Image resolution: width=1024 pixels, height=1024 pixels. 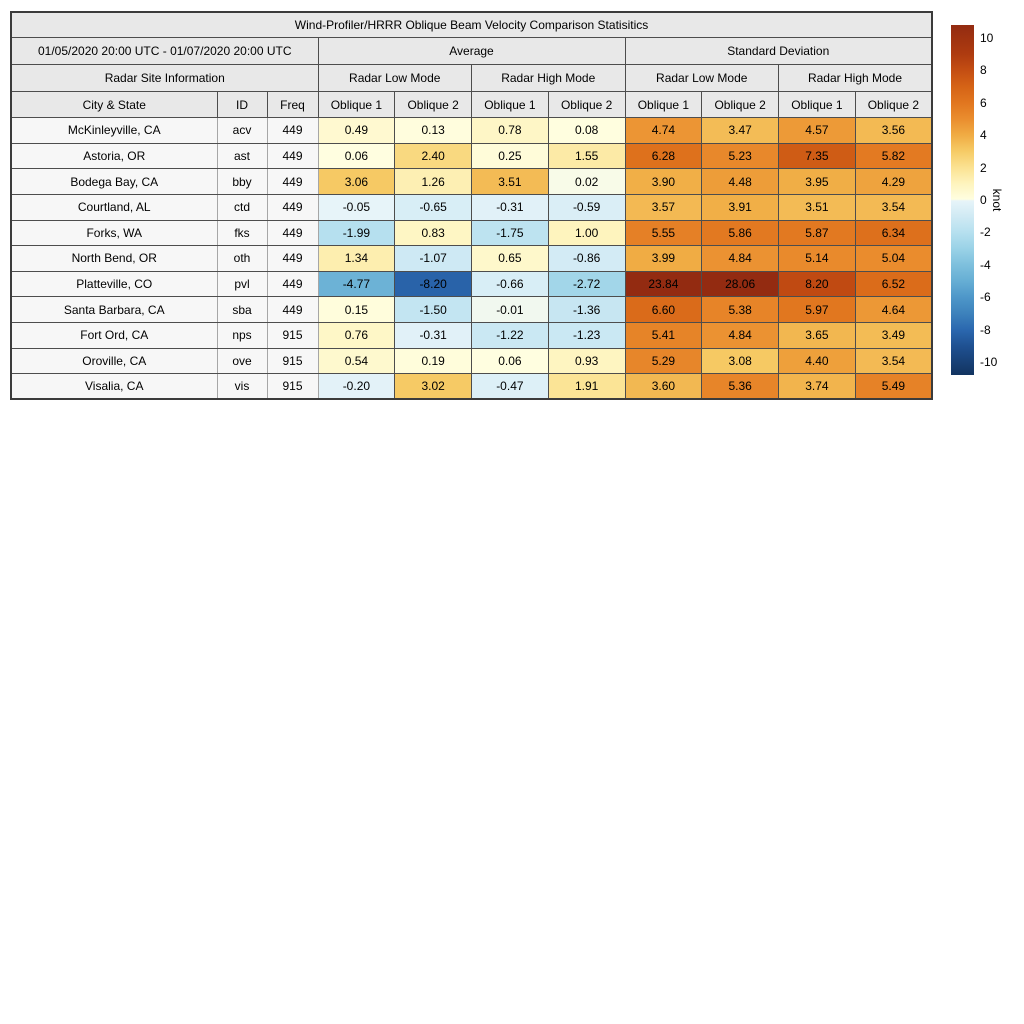 What do you see at coordinates (114, 130) in the screenshot?
I see `city-state-cell: McKinleyville, CA` at bounding box center [114, 130].